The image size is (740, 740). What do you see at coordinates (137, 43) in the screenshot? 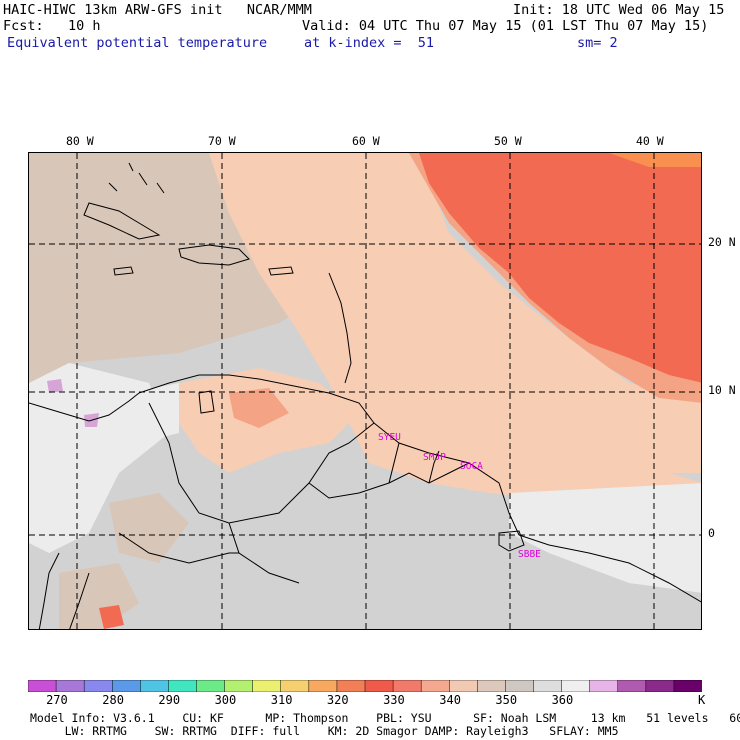
I see `field-name: Equivalent potential temperature` at bounding box center [137, 43].